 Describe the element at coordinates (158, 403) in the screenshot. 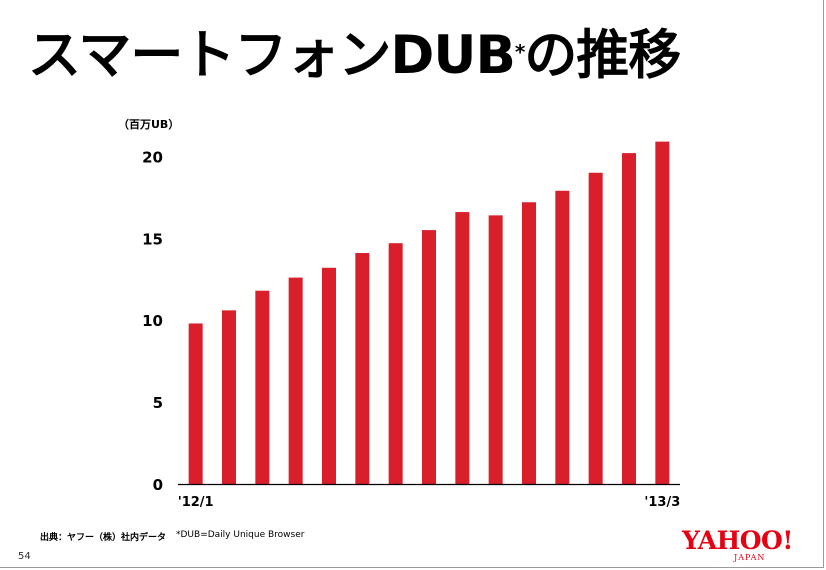

I see `y-tick-label: 5` at that location.